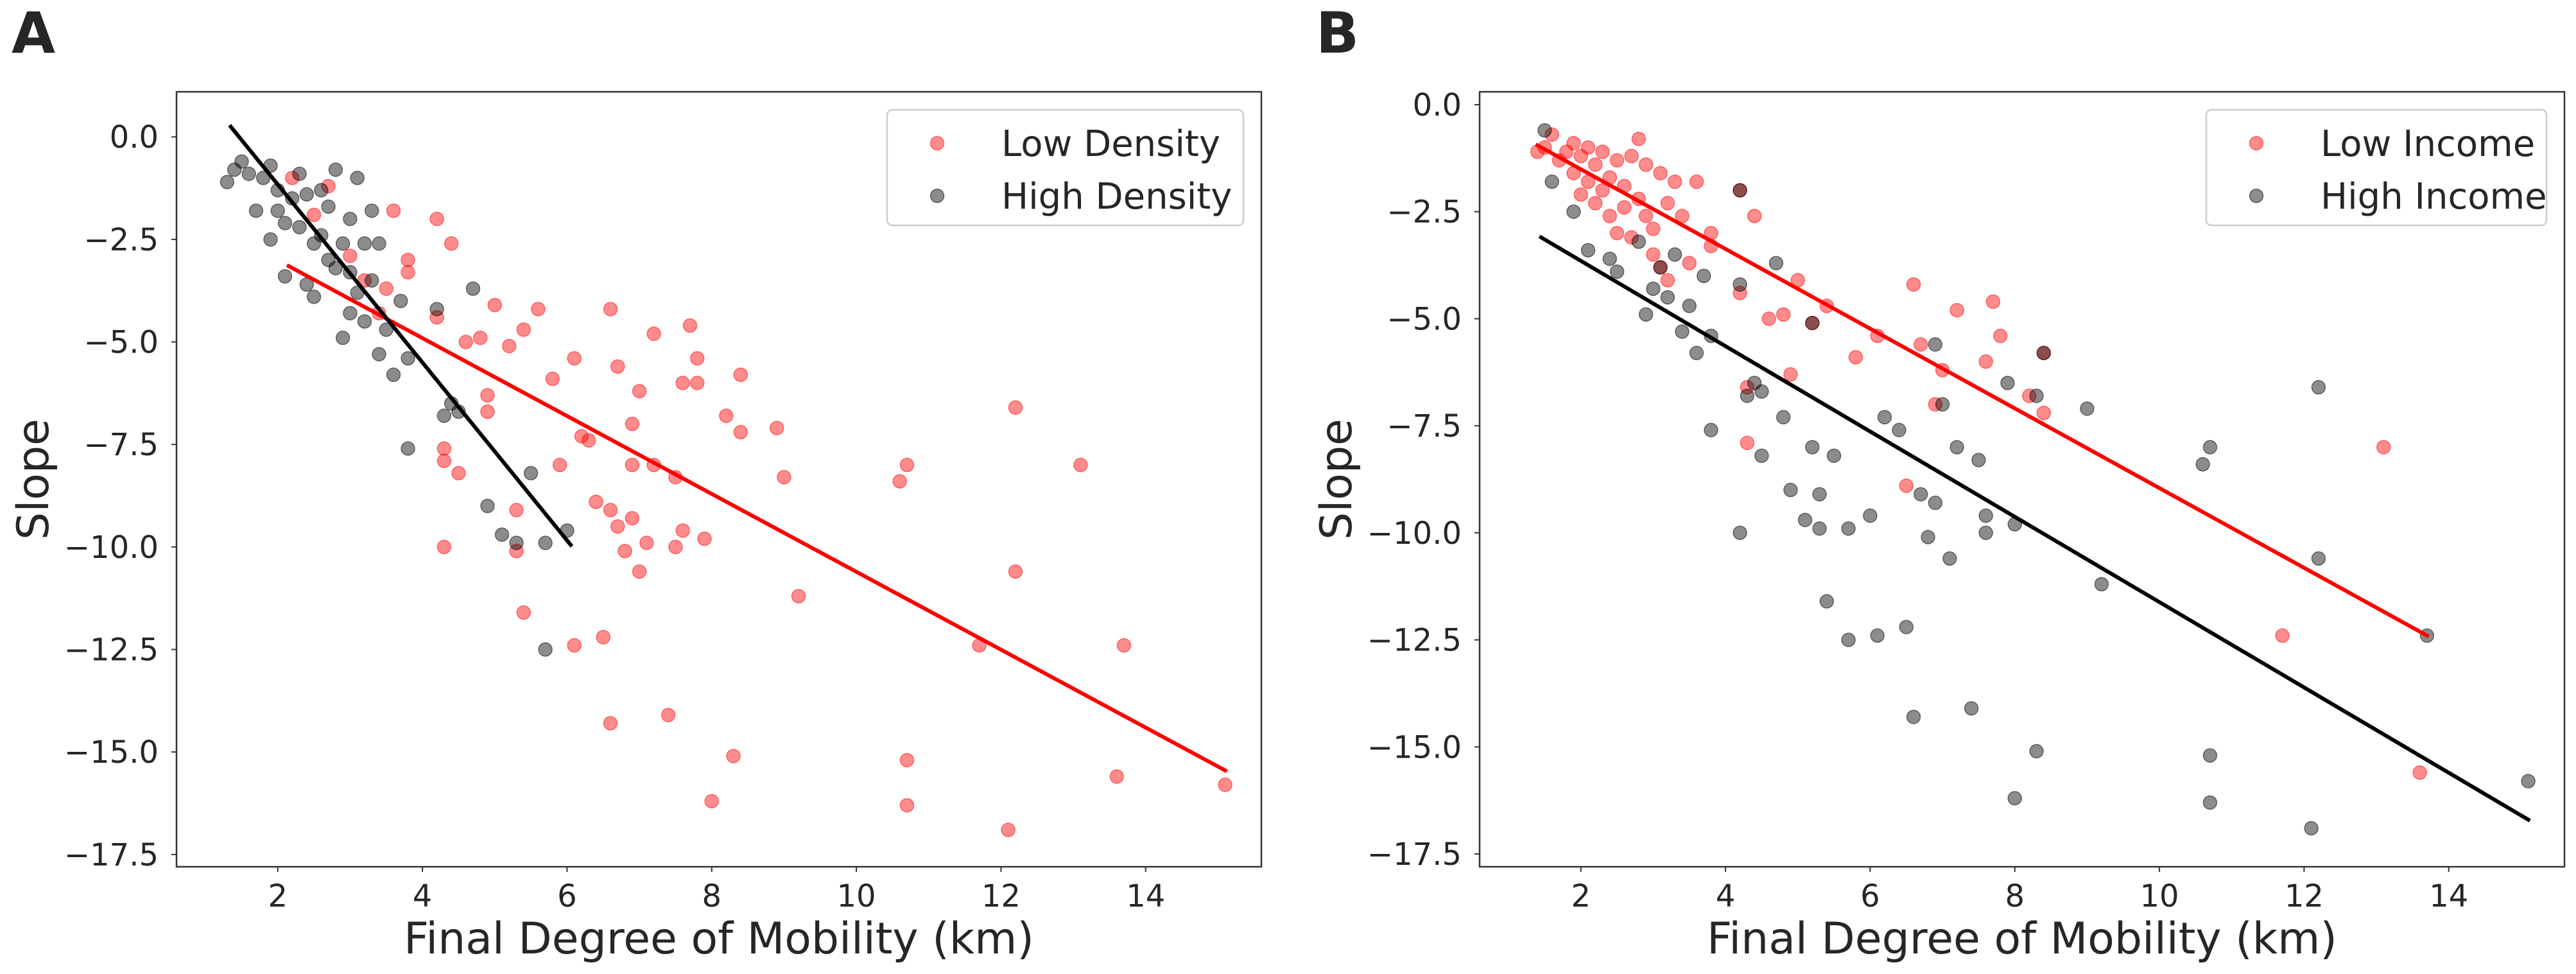 This screenshot has height=974, width=2576. What do you see at coordinates (2022, 939) in the screenshot?
I see `x-axis-label: Final Degree of Mobility (km)` at bounding box center [2022, 939].